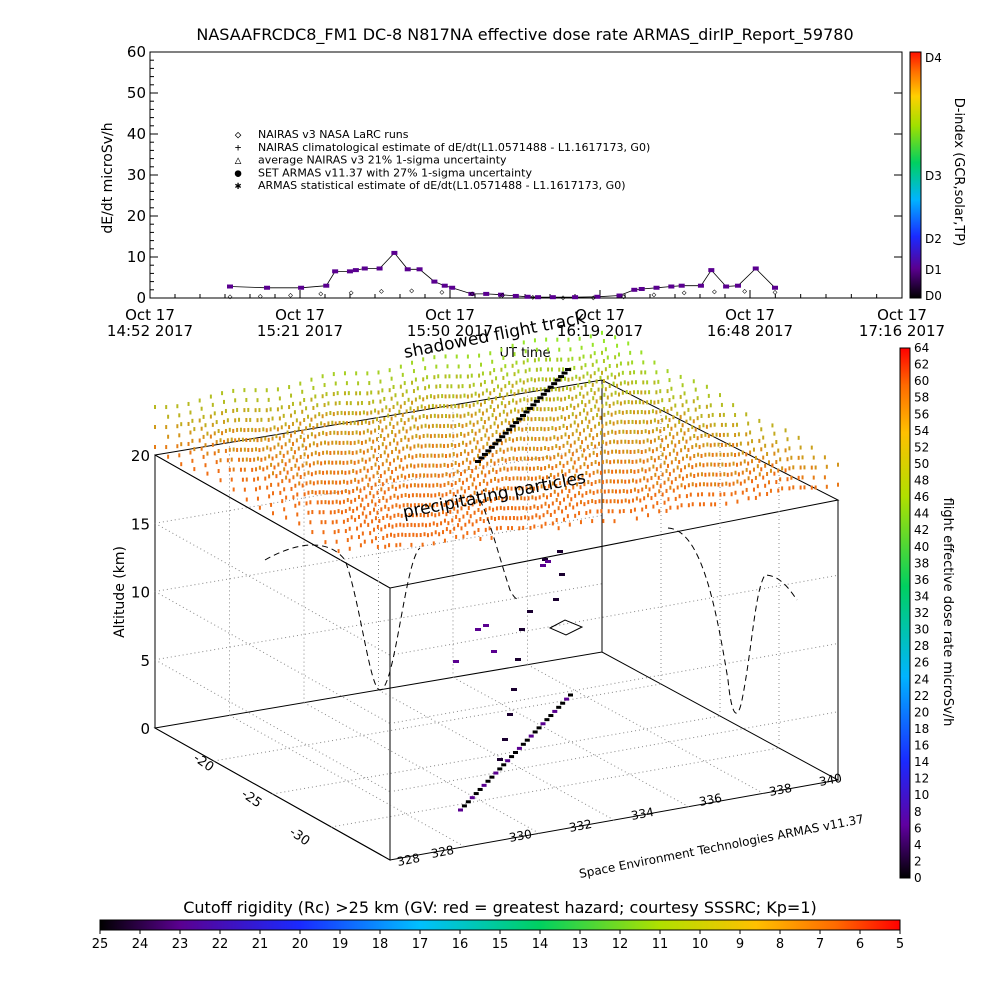  What do you see at coordinates (580, 944) in the screenshot?
I see `rigidity-tick-label: 13` at bounding box center [580, 944].